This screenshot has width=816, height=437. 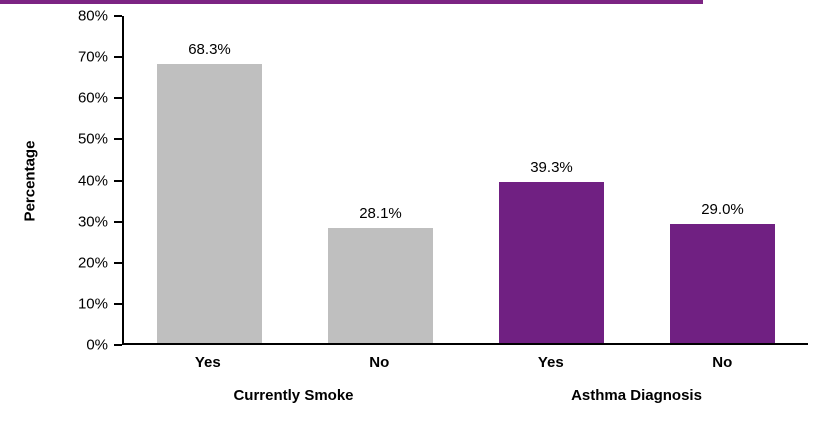 I want to click on top-accent-line, so click(x=351, y=2).